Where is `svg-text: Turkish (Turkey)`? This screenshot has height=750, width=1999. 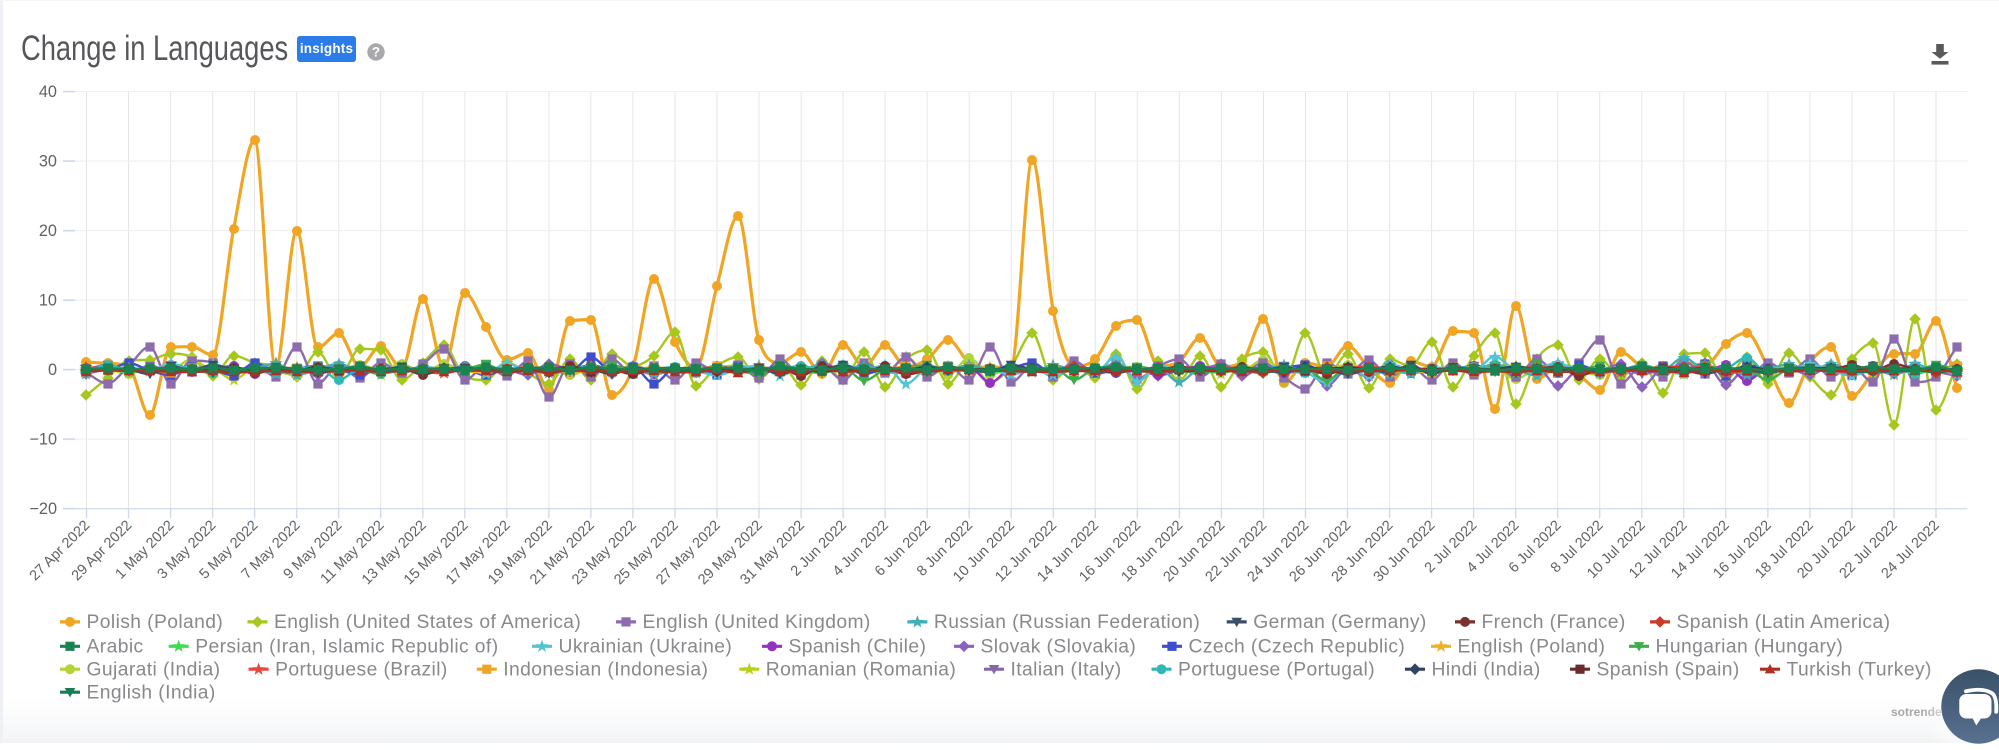 svg-text: Turkish (Turkey) is located at coordinates (1859, 670).